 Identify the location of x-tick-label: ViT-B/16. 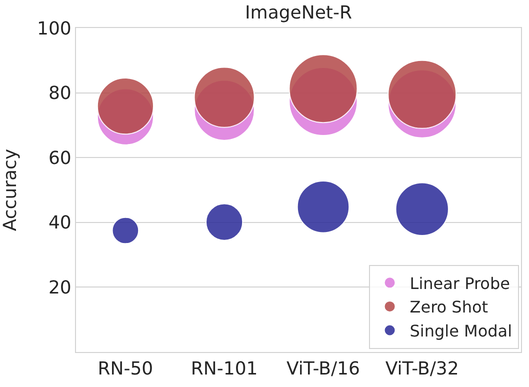
(323, 369).